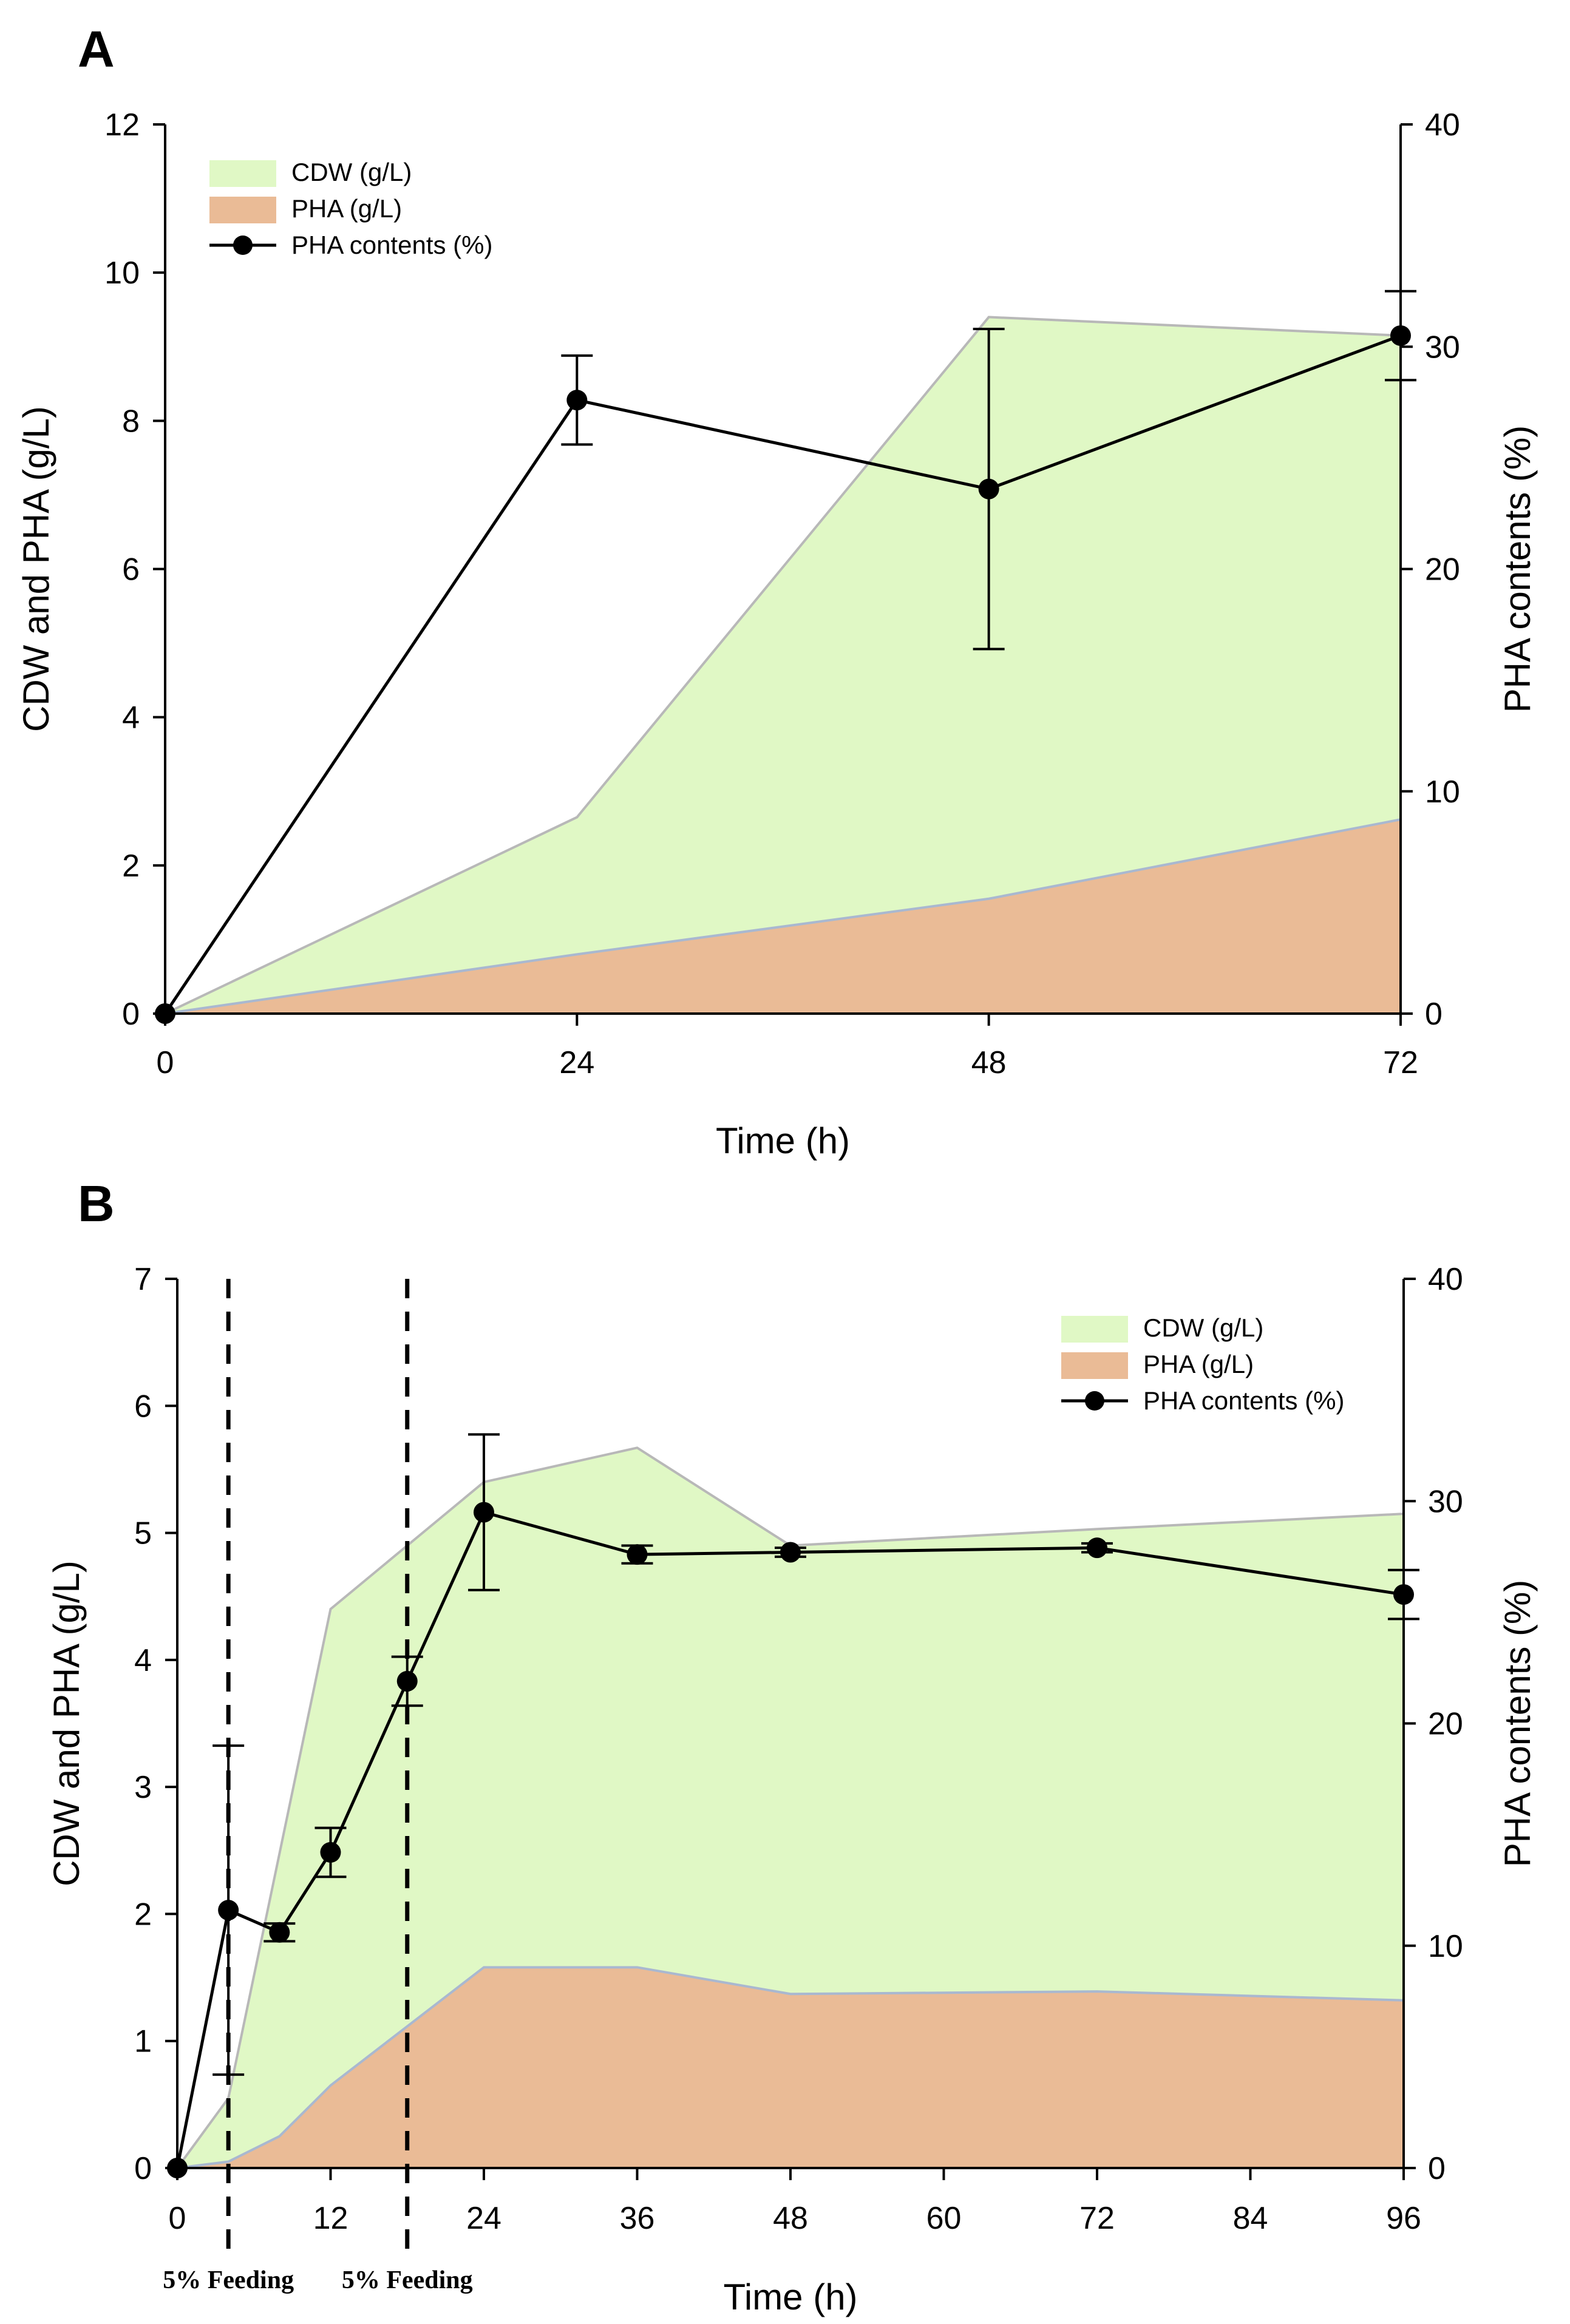 This screenshot has width=1570, height=2324. Describe the element at coordinates (638, 2218) in the screenshot. I see `x-tick-label: 36` at that location.